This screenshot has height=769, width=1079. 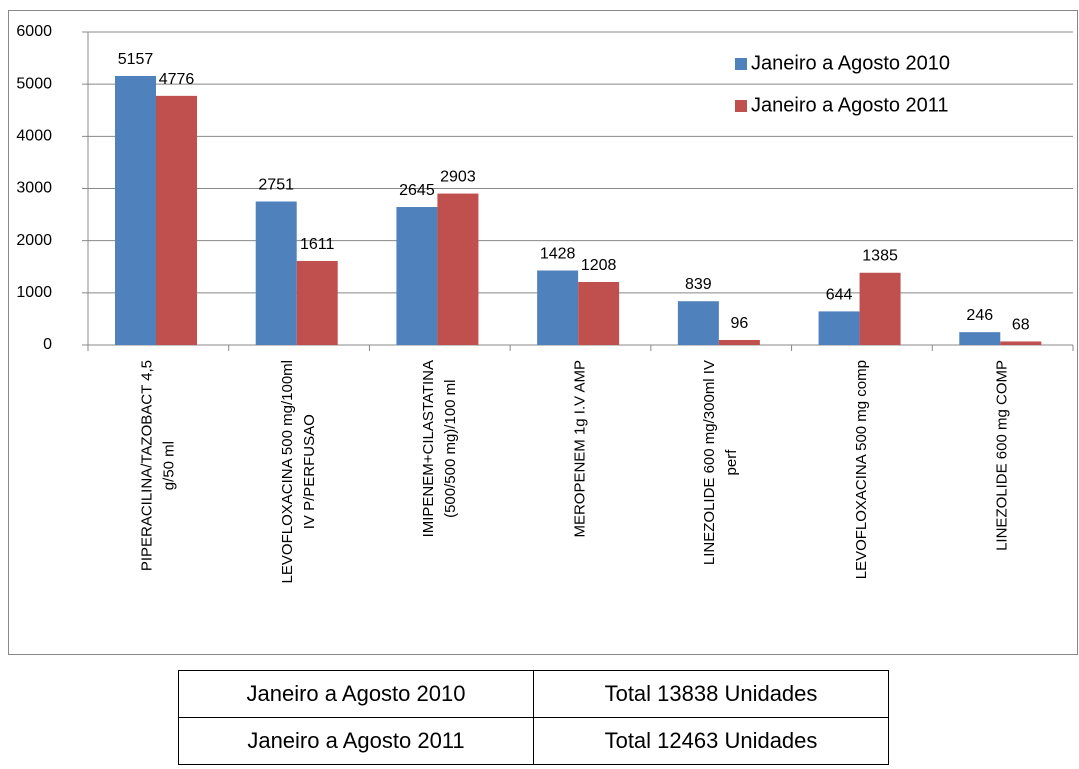 I want to click on y-tick-label: 2000, so click(x=34, y=240).